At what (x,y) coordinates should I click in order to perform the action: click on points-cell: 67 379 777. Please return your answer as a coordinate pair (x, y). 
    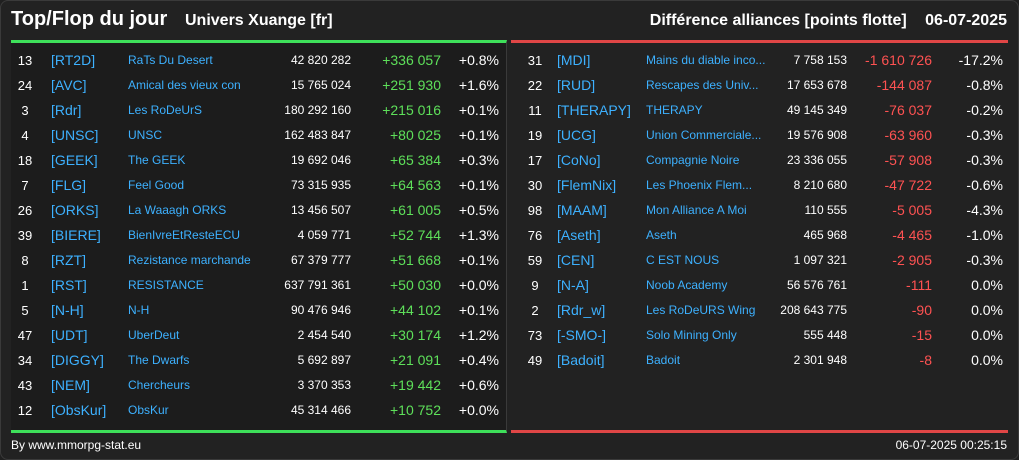
    Looking at the image, I should click on (320, 260).